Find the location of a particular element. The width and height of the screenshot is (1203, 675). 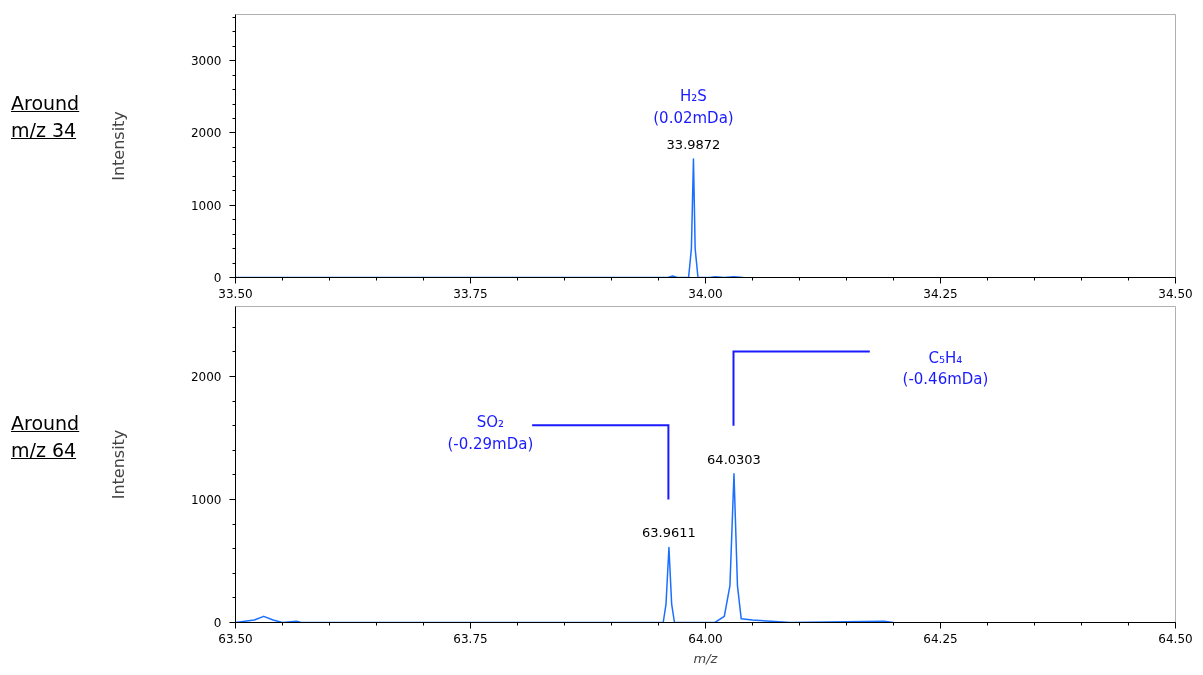

x-tick-label: 63.75 is located at coordinates (470, 638).